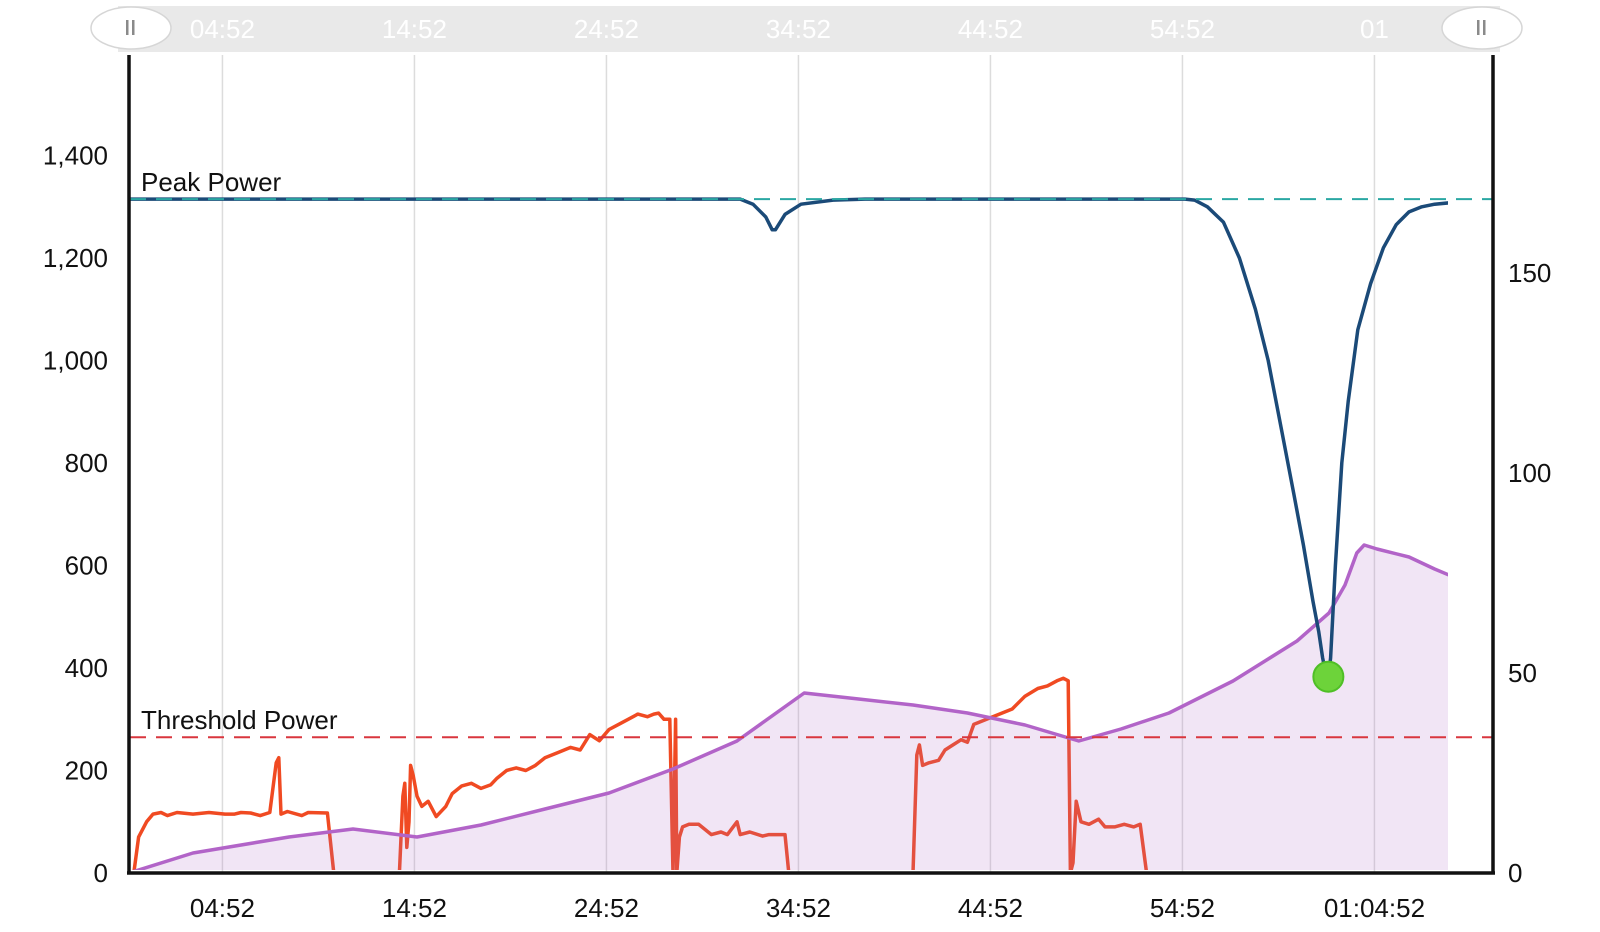 The width and height of the screenshot is (1600, 932). Describe the element at coordinates (75, 361) in the screenshot. I see `left-y-tick-5: 1,000` at that location.